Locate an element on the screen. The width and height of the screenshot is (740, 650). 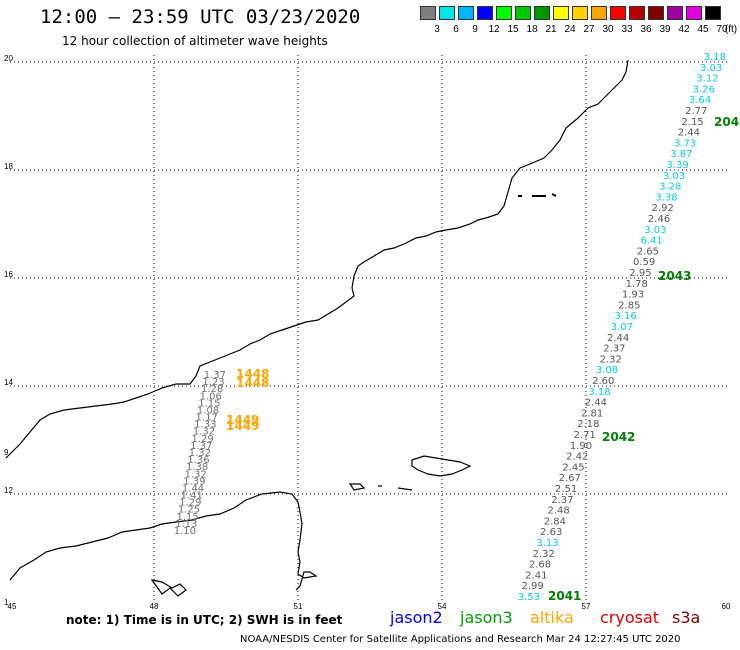
swh-label-east: 3.39 is located at coordinates (678, 165).